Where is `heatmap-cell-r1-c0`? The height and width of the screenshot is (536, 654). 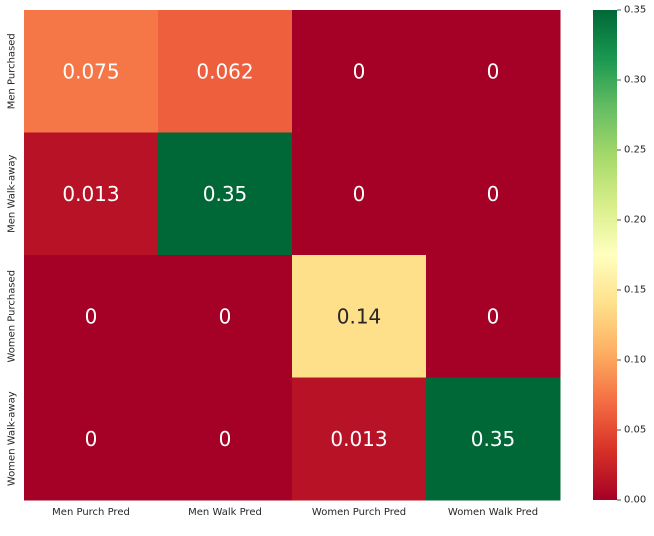
heatmap-cell-r1-c0 is located at coordinates (91, 194).